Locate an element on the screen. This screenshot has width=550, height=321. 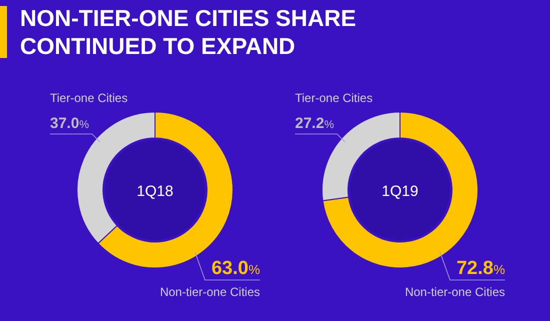
data-label: 63.0% is located at coordinates (235, 268).